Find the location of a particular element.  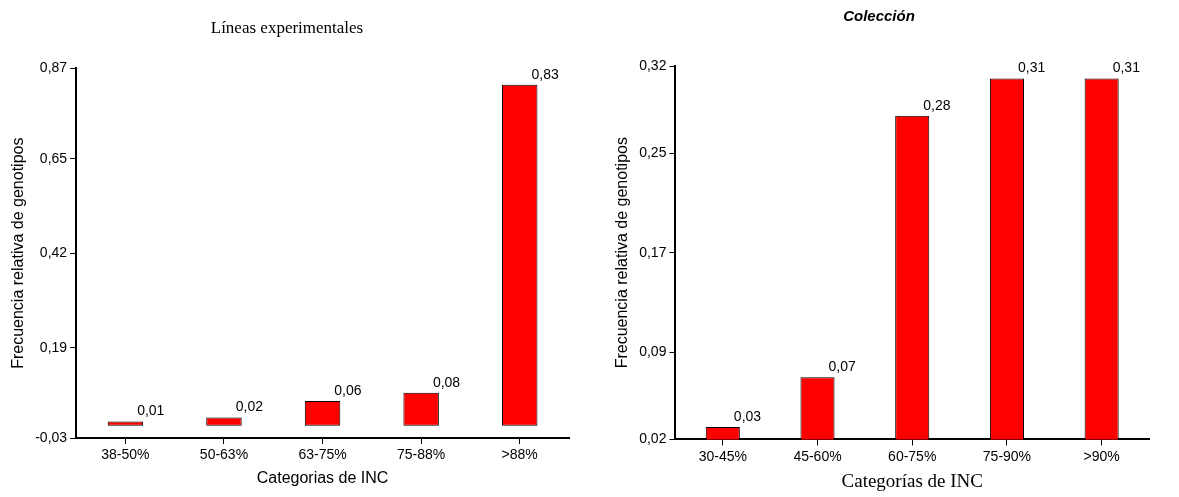

x-tick-label: 45-60% is located at coordinates (817, 455).